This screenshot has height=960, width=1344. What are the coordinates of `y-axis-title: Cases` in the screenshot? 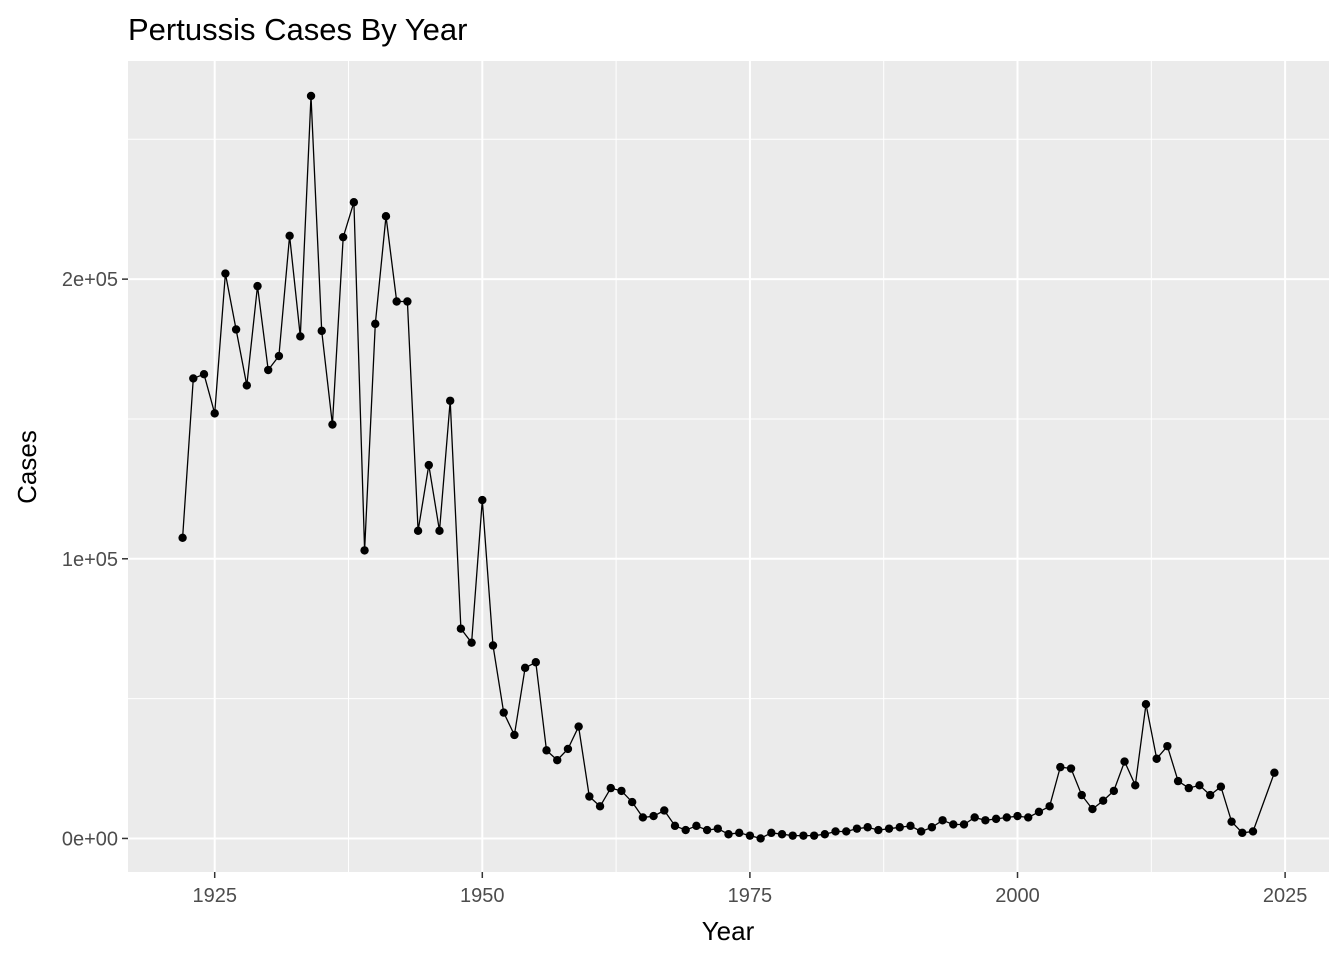 It's located at (27, 467).